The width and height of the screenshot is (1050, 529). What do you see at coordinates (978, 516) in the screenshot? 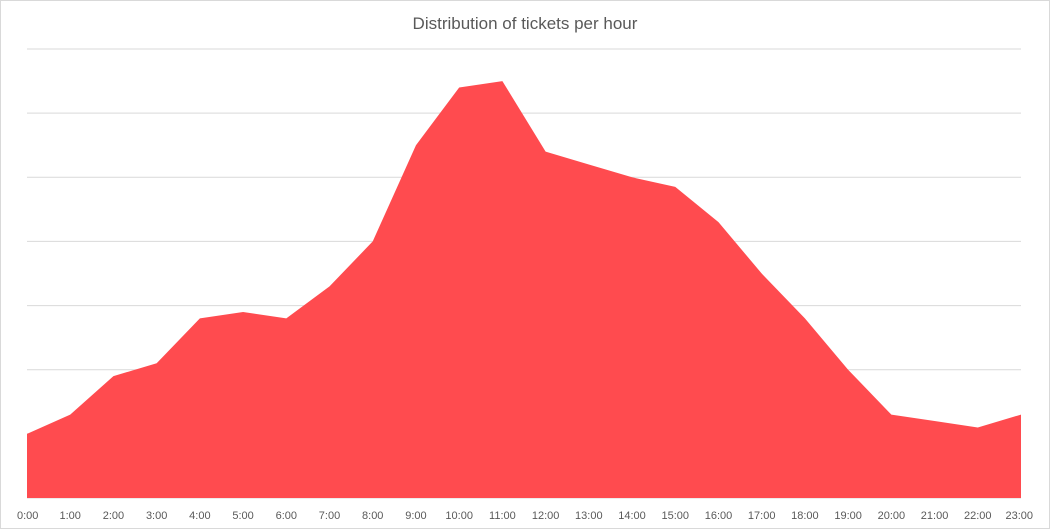
I see `x-tick-label: 22:00` at bounding box center [978, 516].